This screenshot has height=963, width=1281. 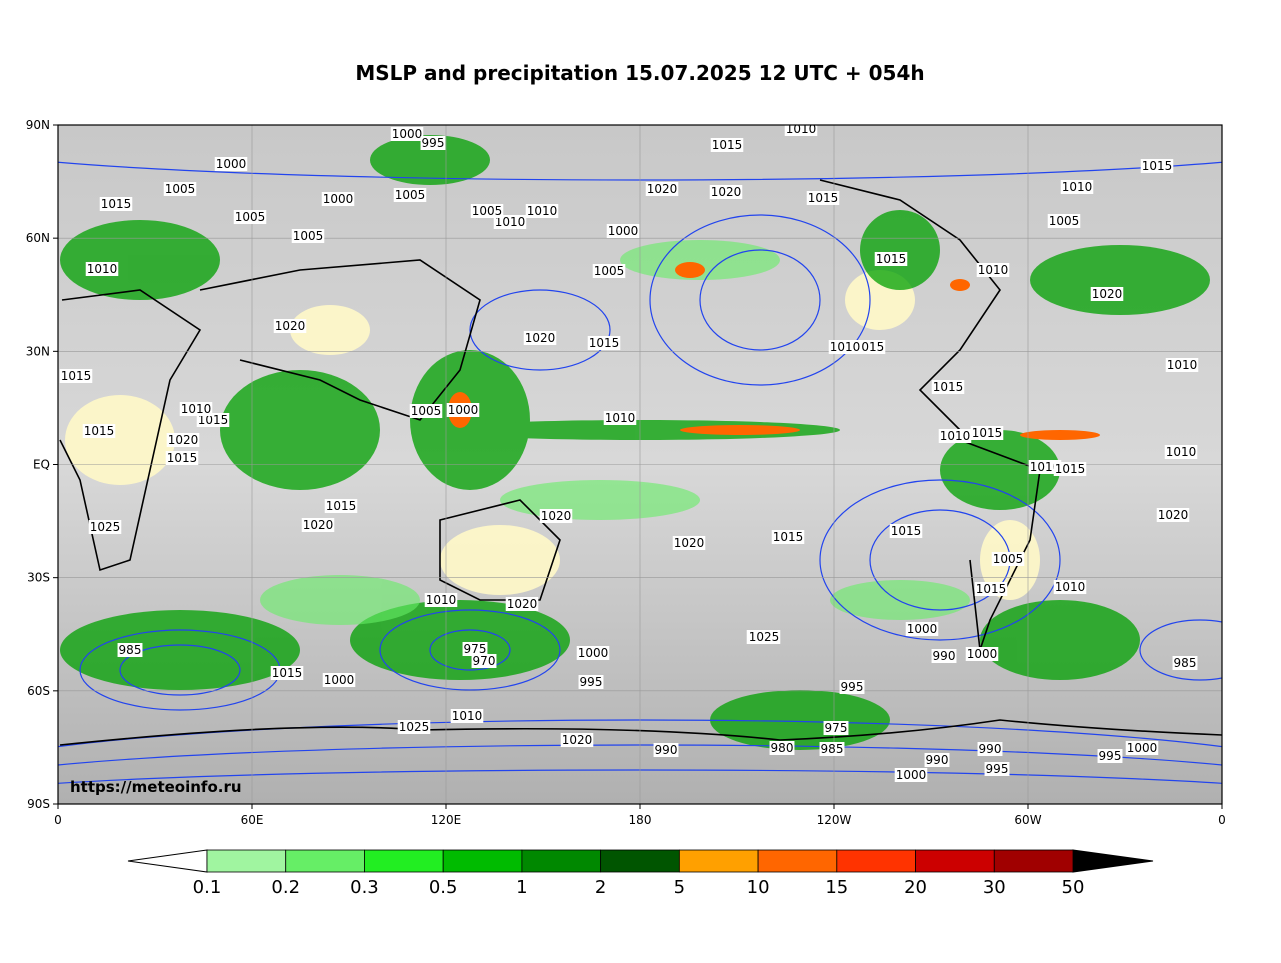 What do you see at coordinates (994, 887) in the screenshot?
I see `colorbar-label: 30` at bounding box center [994, 887].